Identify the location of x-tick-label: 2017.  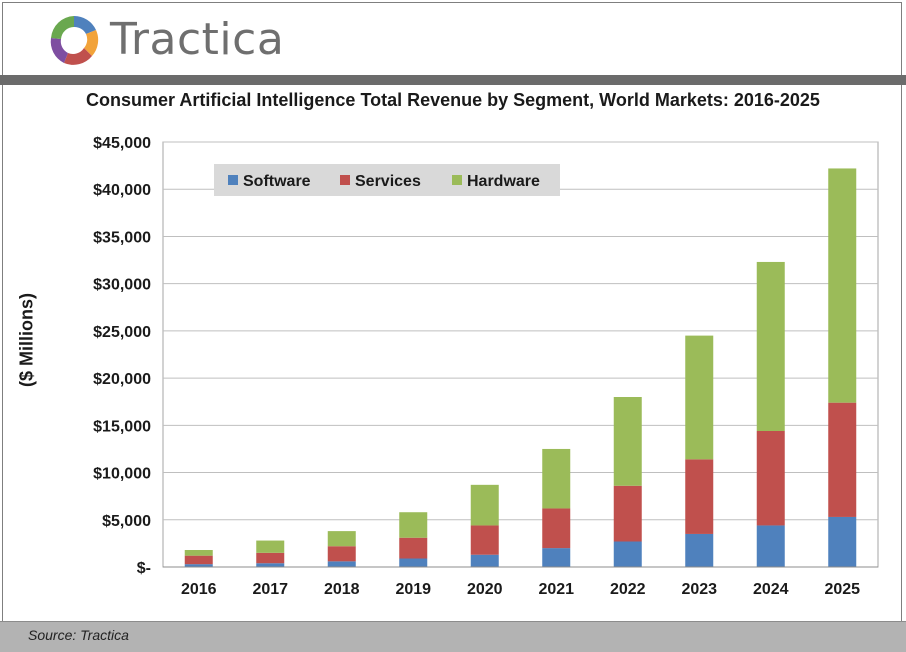
(270, 589).